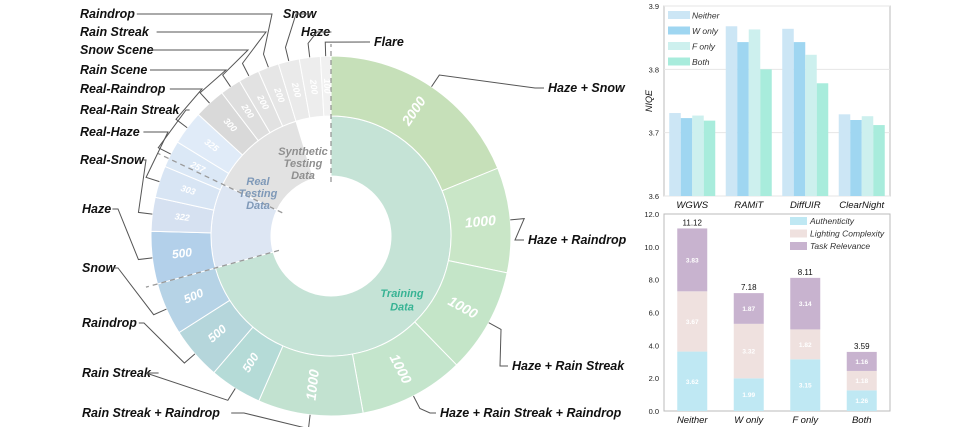 The width and height of the screenshot is (970, 427). Describe the element at coordinates (856, 158) in the screenshot. I see `niqe-bar-w-only-clearnight` at that location.